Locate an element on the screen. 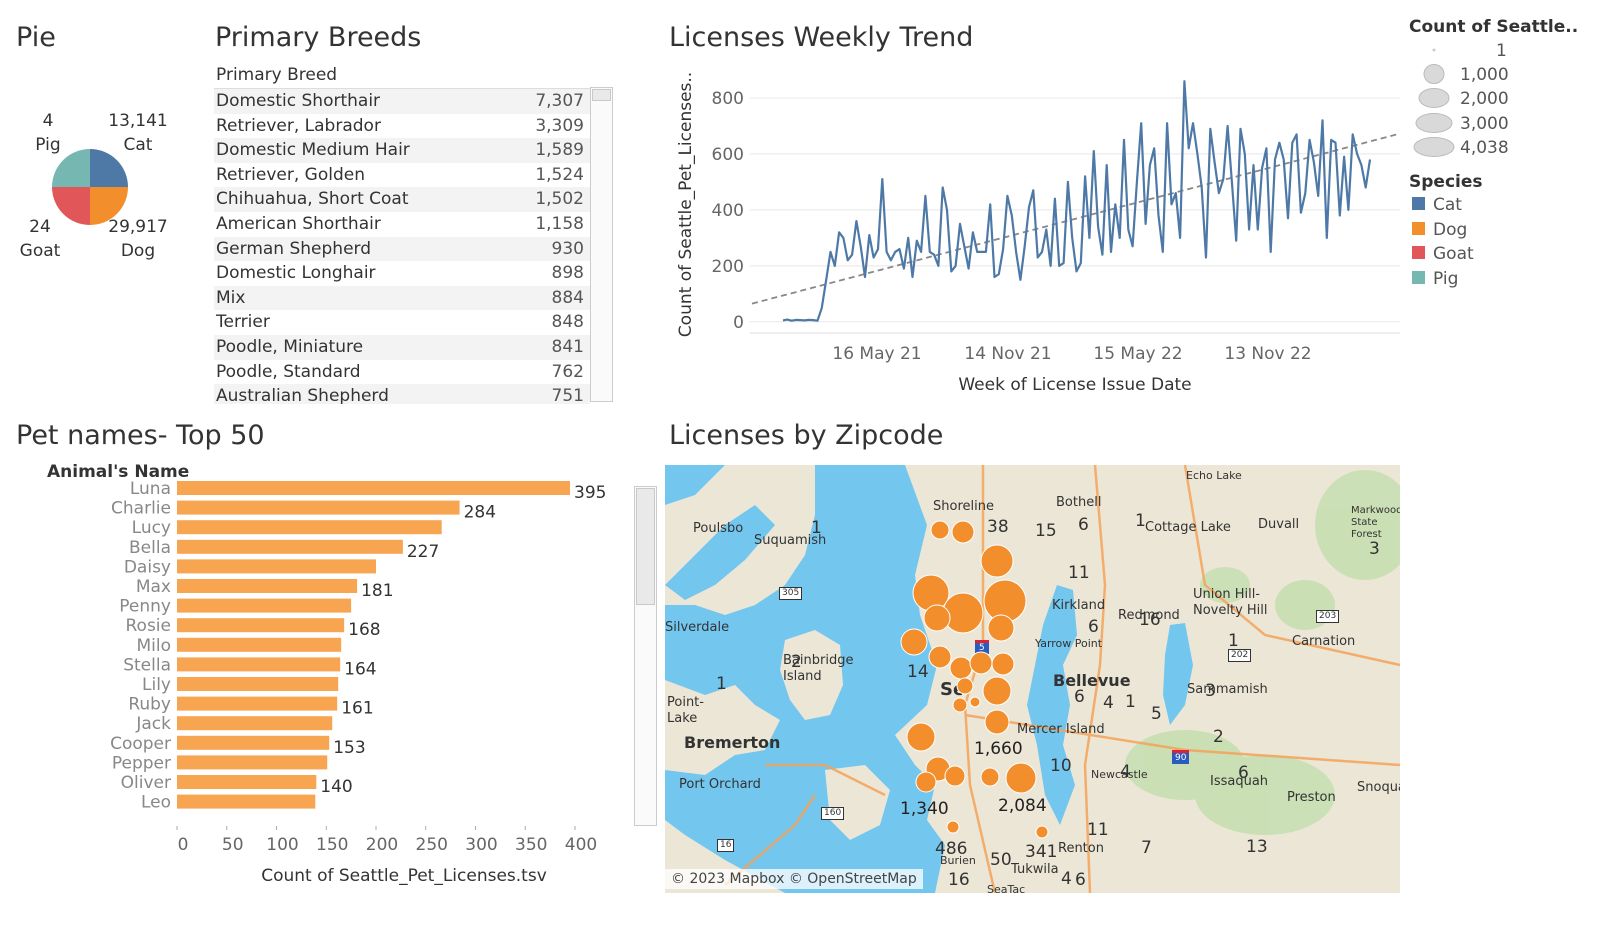 The height and width of the screenshot is (926, 1604). breed-row: Australian Shepherd 751 is located at coordinates (402, 394).